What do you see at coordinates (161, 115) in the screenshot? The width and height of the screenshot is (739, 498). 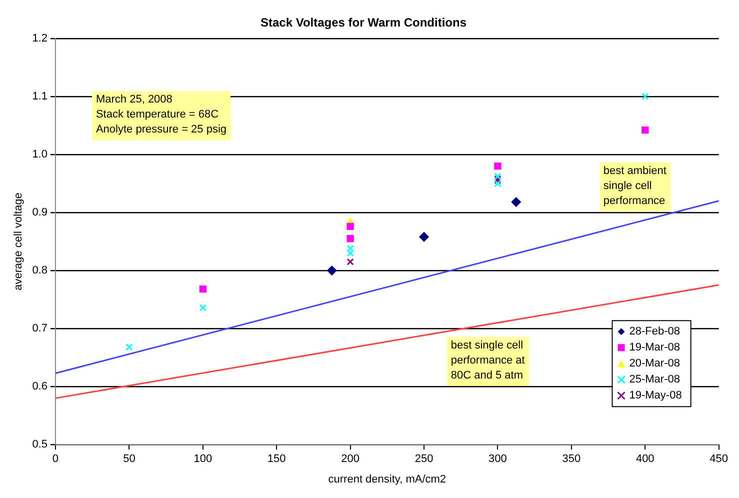 I see `annotation: March 25, 2008 Stack temperature = 68C Anolyte pressure = 25 psig` at bounding box center [161, 115].